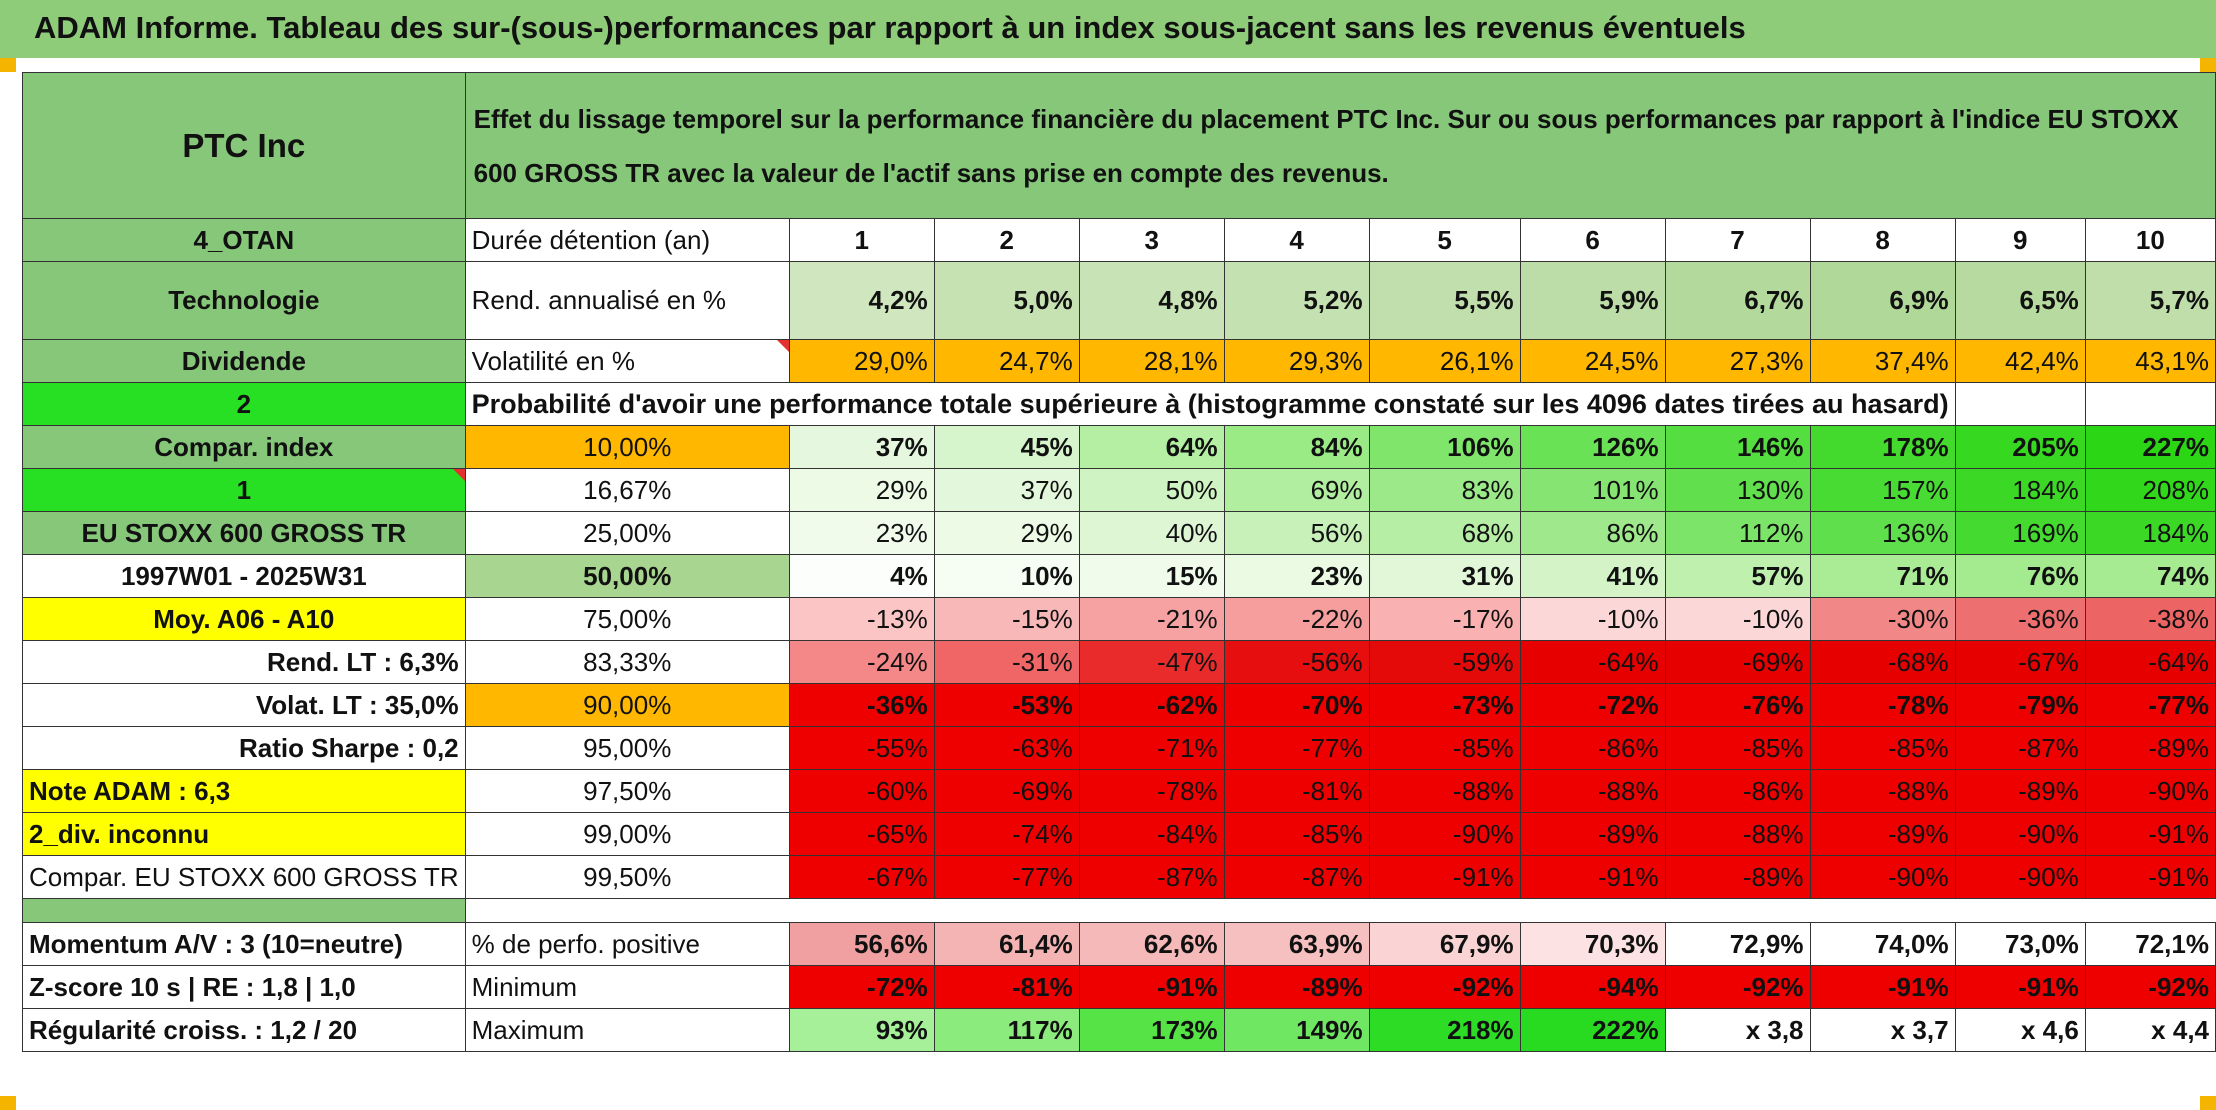  I want to click on rend-cell: 5,5%, so click(1444, 300).